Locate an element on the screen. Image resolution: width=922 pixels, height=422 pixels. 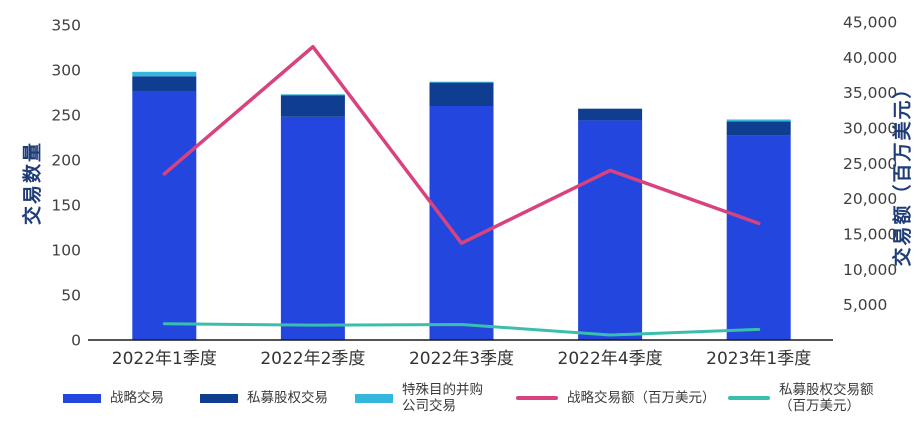
legend-label: 私募股权交易 is located at coordinates (287, 398).